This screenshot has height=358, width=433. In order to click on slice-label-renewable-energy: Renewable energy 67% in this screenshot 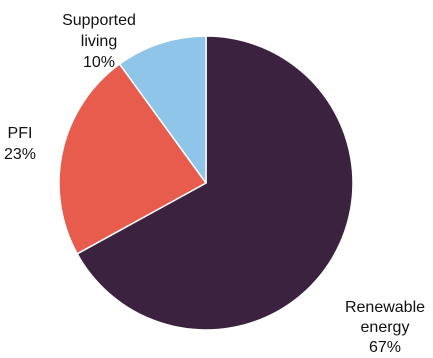, I will do `click(385, 327)`.